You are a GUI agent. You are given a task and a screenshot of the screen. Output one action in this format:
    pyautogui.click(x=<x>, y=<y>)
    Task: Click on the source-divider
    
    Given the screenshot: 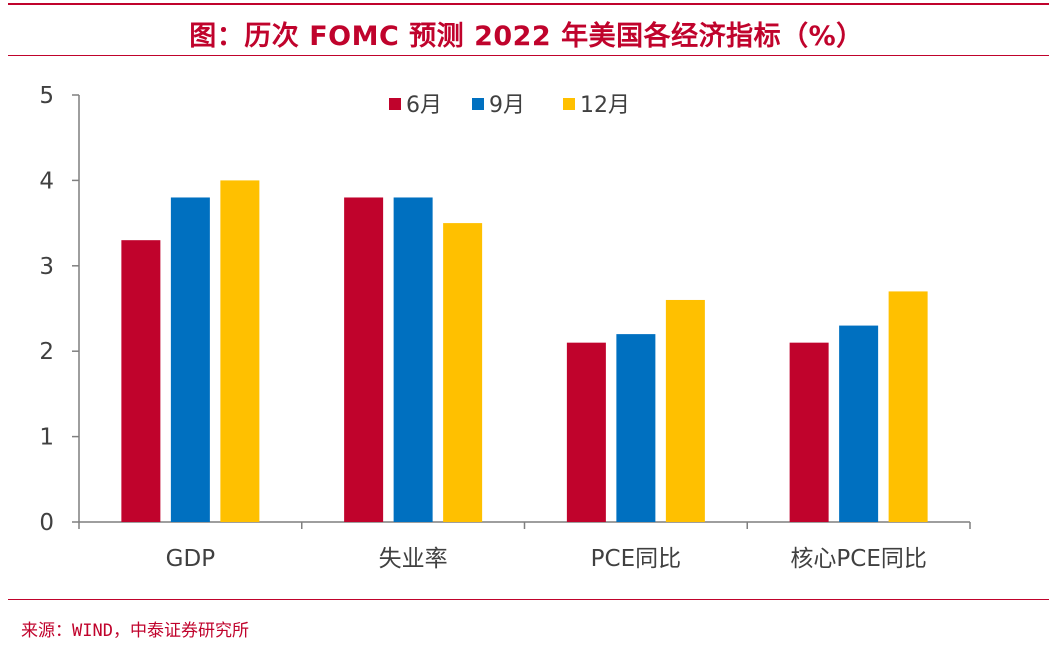 What is the action you would take?
    pyautogui.click(x=528, y=599)
    